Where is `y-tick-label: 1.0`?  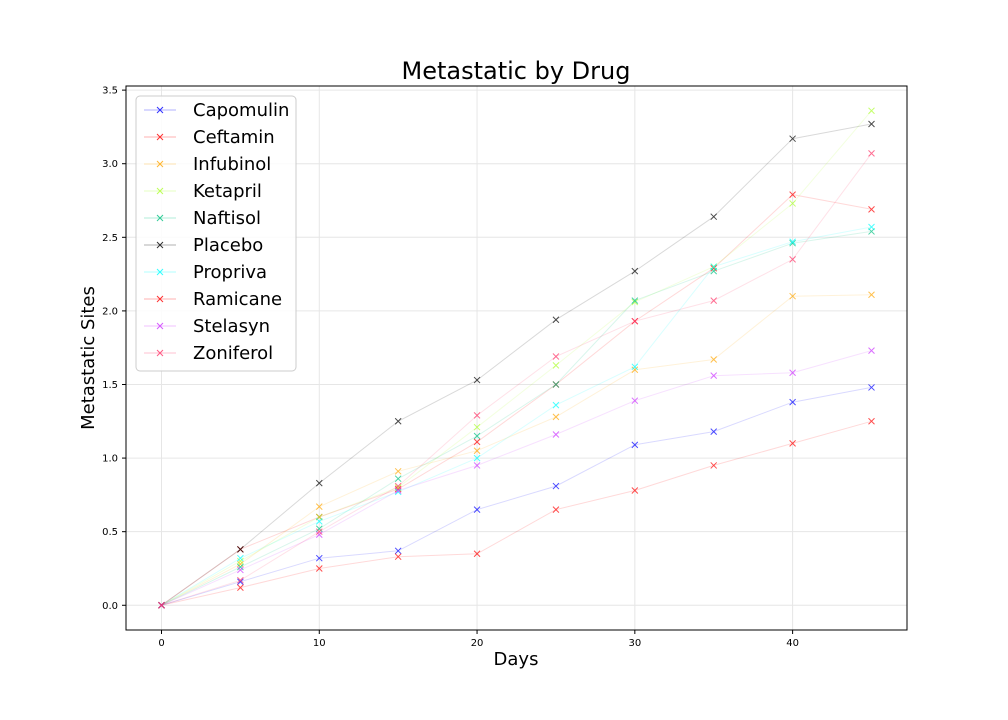 y-tick-label: 1.0 is located at coordinates (110, 459).